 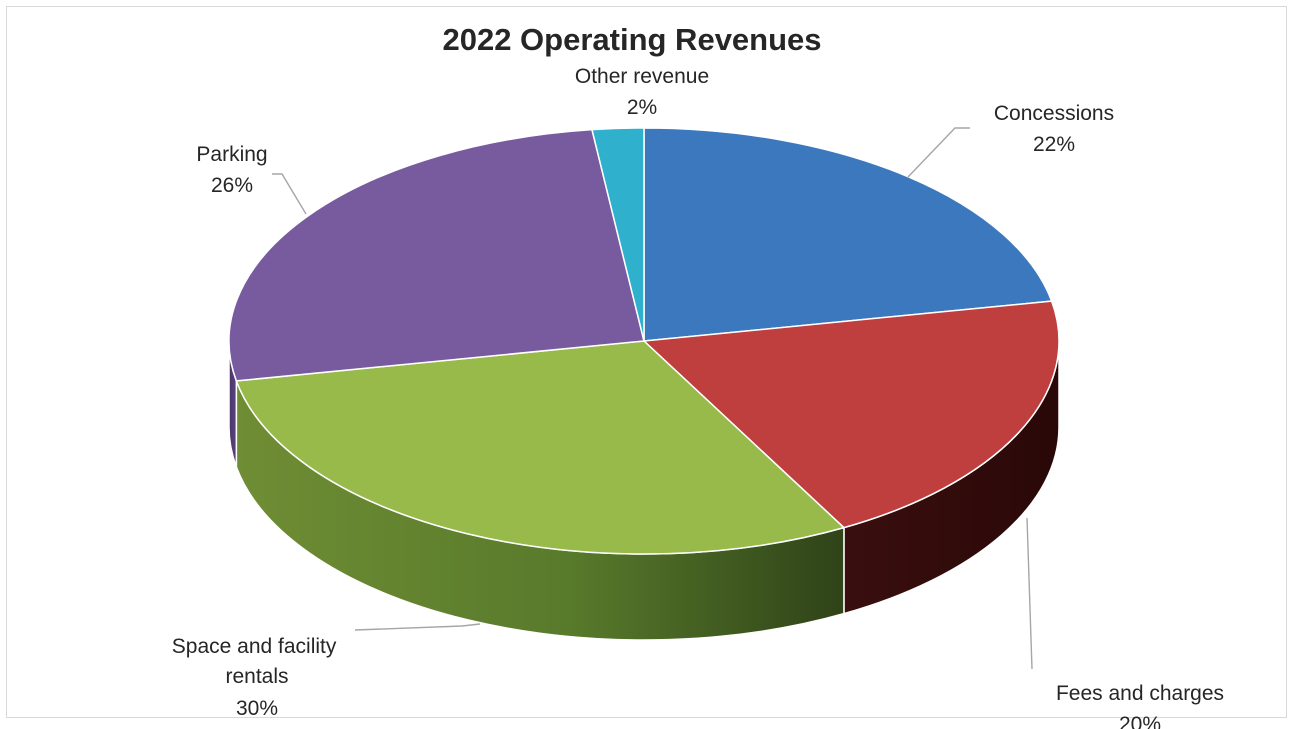 What do you see at coordinates (254, 646) in the screenshot?
I see `slice-label-line-1: Space and facility` at bounding box center [254, 646].